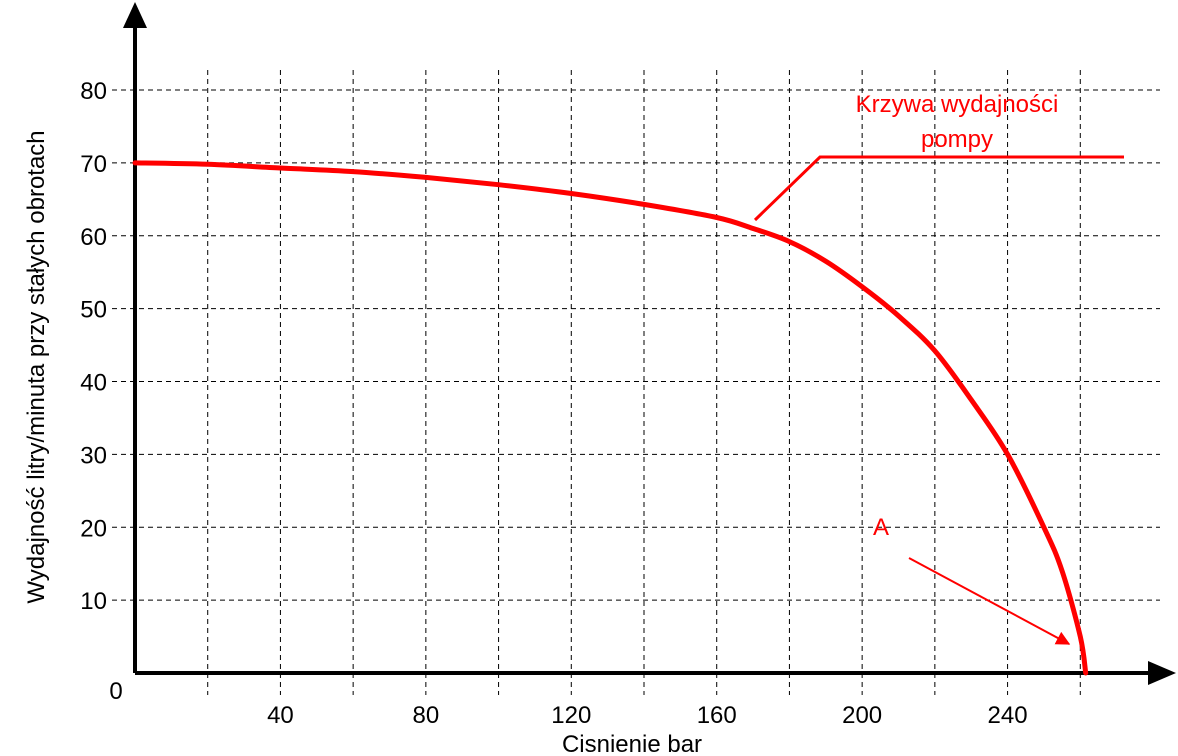 This screenshot has height=756, width=1178. Describe the element at coordinates (93, 601) in the screenshot. I see `y-tick-label: 10` at that location.